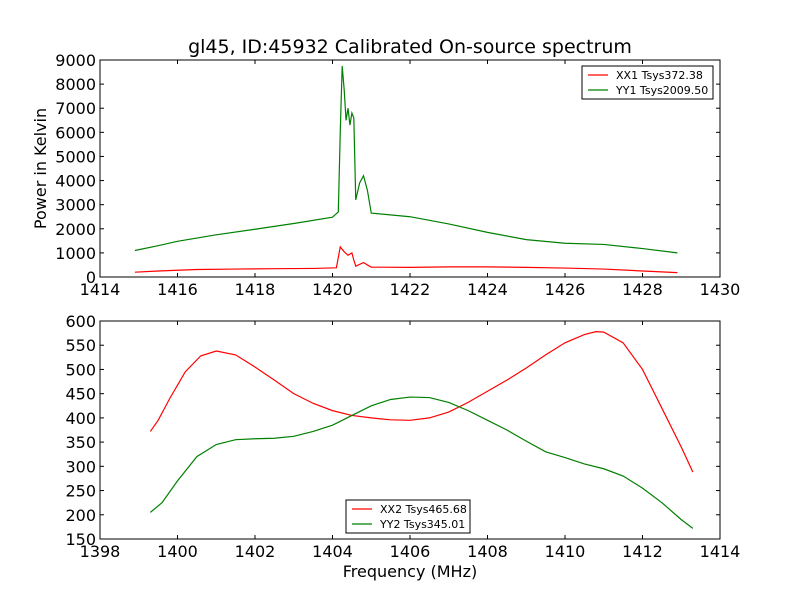  What do you see at coordinates (410, 571) in the screenshot?
I see `x-axis-title: Frequency (MHz)` at bounding box center [410, 571].